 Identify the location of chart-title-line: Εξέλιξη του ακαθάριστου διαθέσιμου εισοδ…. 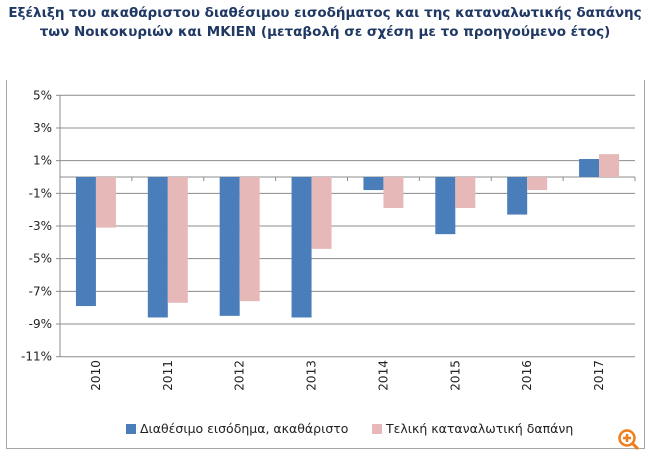
(325, 13).